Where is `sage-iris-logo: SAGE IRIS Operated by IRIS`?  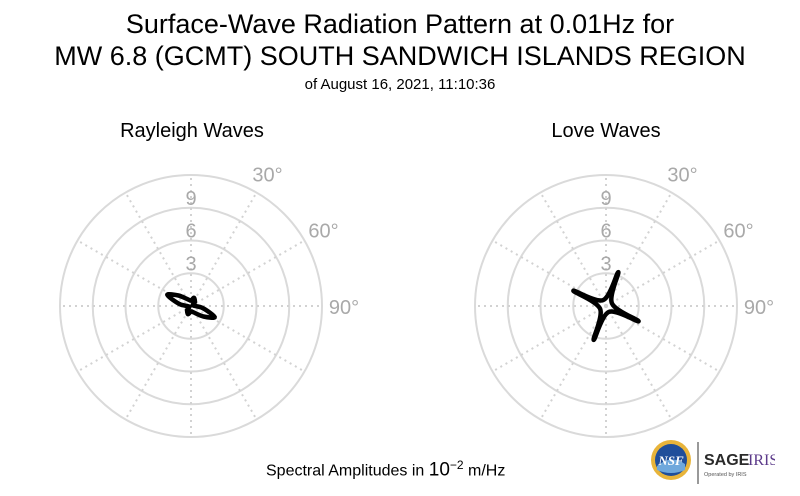
sage-iris-logo: SAGE IRIS Operated by IRIS is located at coordinates (739, 465).